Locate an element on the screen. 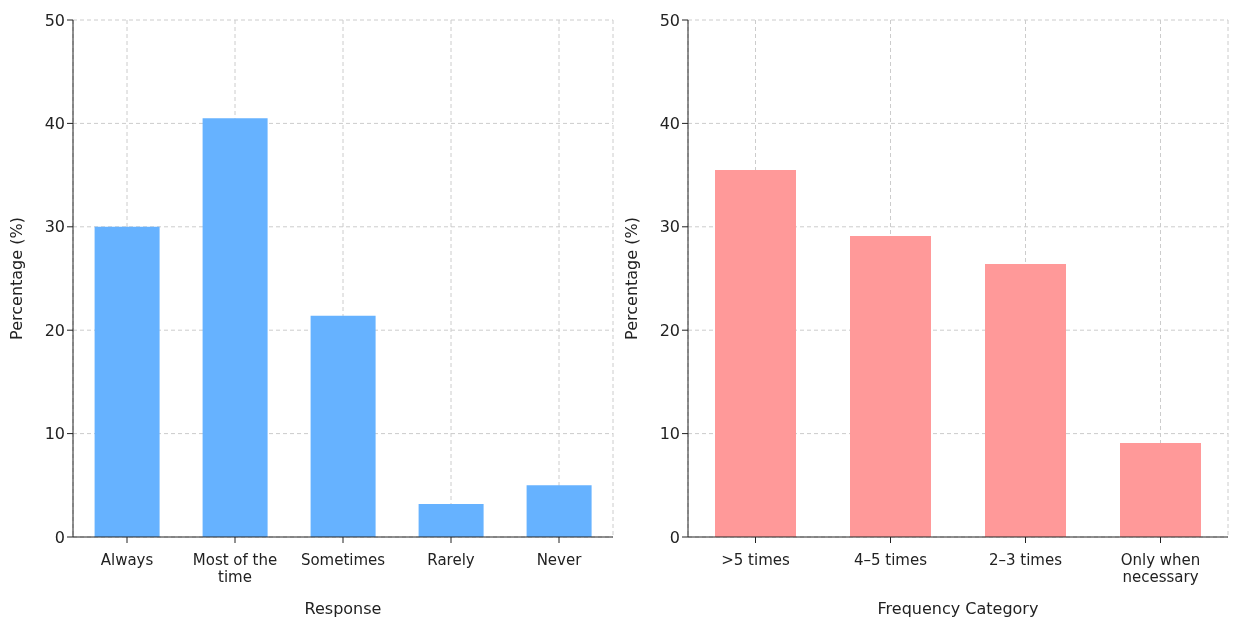  x-tick-label: Always is located at coordinates (127, 560).